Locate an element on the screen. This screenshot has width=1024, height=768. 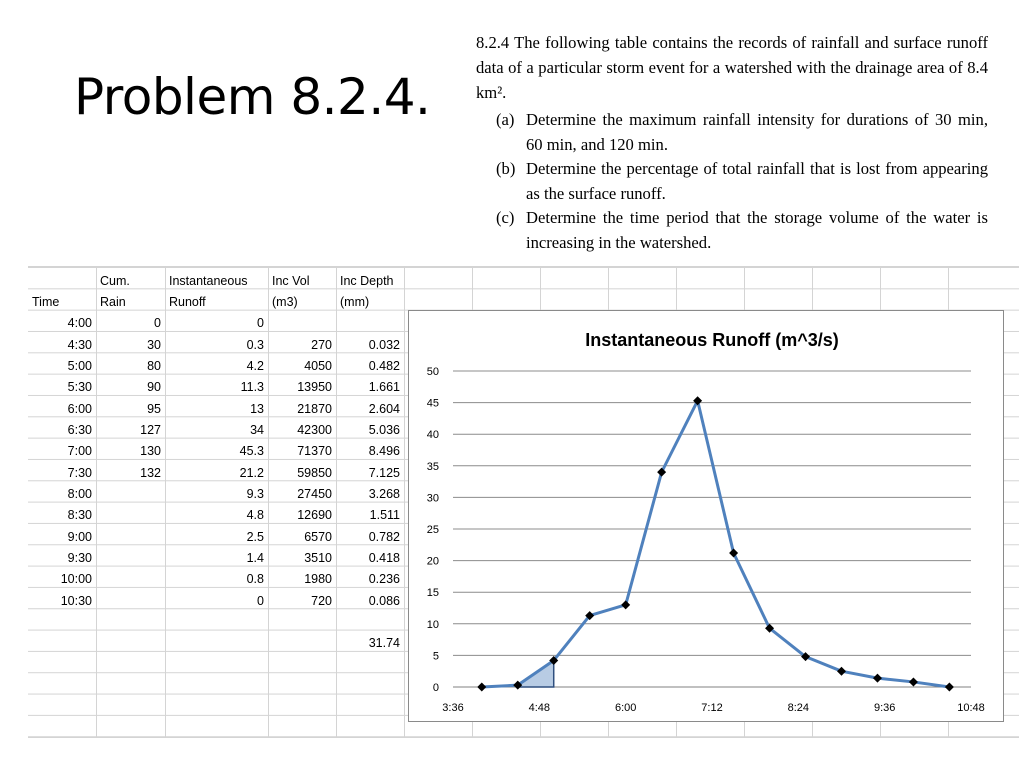
table-cell: 0.086 is located at coordinates (384, 600).